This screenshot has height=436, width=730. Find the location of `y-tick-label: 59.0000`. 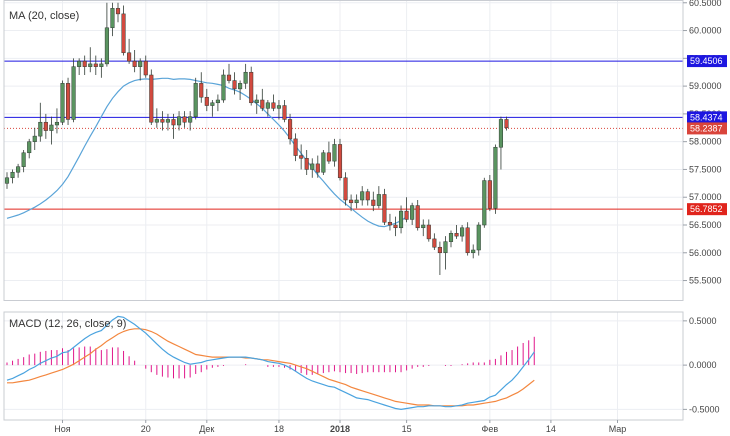

y-tick-label: 59.0000 is located at coordinates (705, 86).